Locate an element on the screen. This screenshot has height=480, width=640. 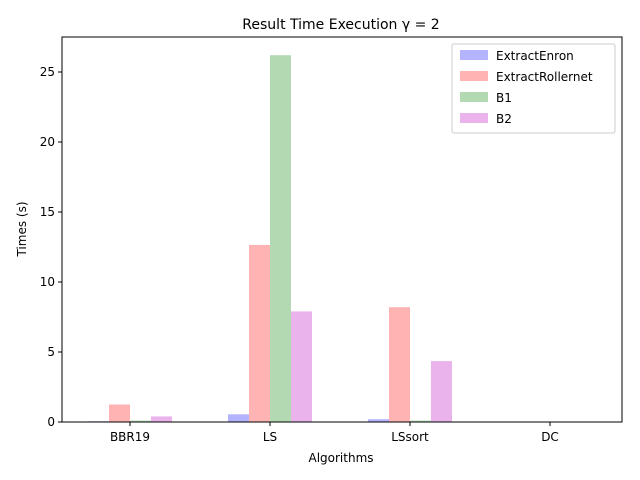
legend-swatch-b2 is located at coordinates (474, 118).